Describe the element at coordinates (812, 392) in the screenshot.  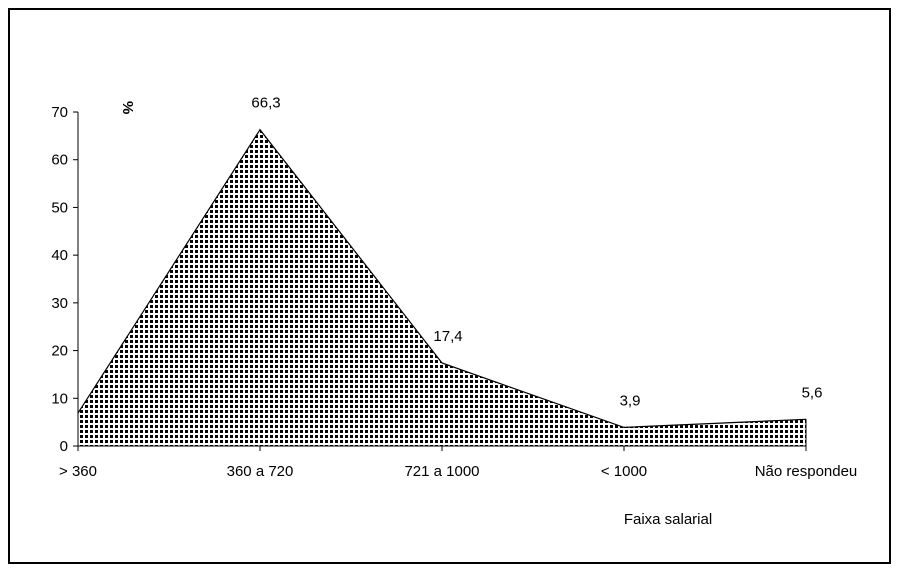
I see `data-label-4: 5,6` at that location.